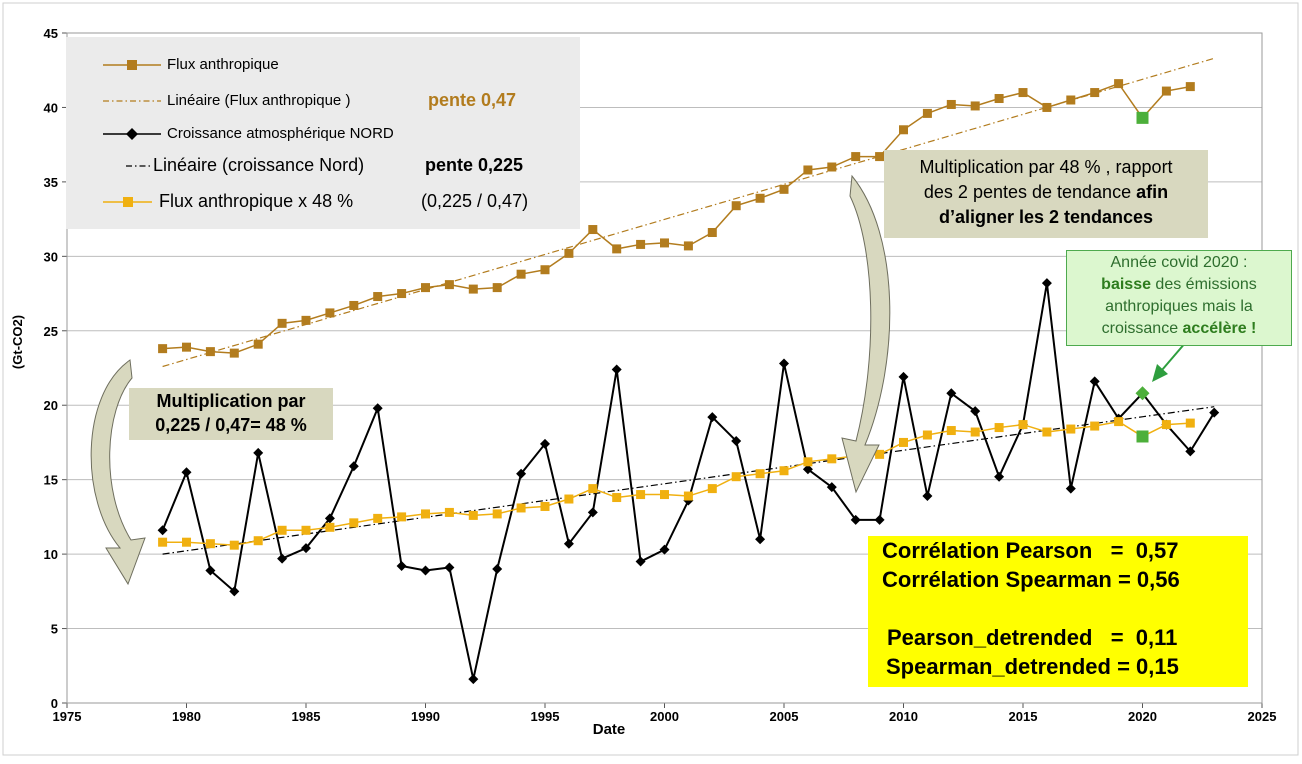 The image size is (1302, 764). Describe the element at coordinates (1032, 666) in the screenshot. I see `correlation-spearman-detrended: Spearman_detrended = 0,15` at that location.